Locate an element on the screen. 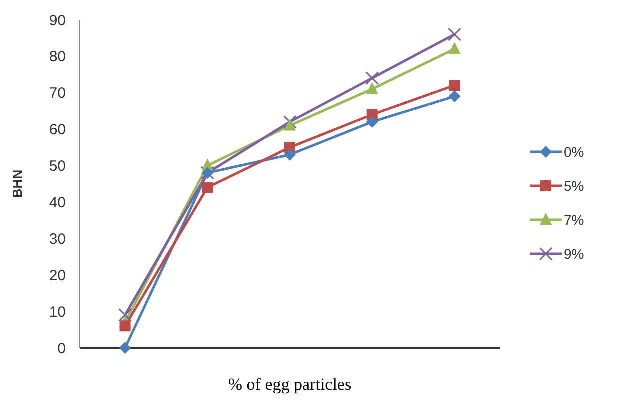  y-tick-label: 0 is located at coordinates (62, 349).